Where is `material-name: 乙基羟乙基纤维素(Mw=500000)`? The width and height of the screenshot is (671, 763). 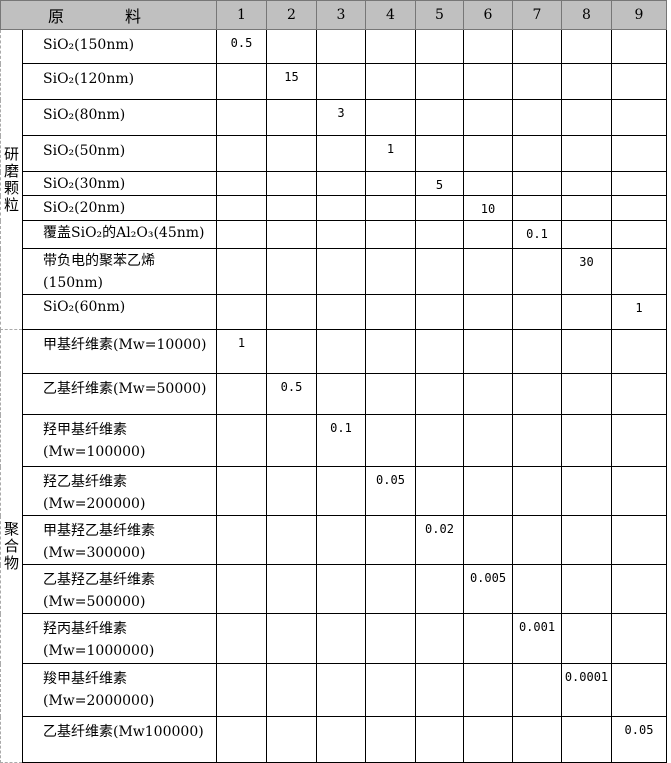 material-name: 乙基羟乙基纤维素(Mw=500000) is located at coordinates (119, 589).